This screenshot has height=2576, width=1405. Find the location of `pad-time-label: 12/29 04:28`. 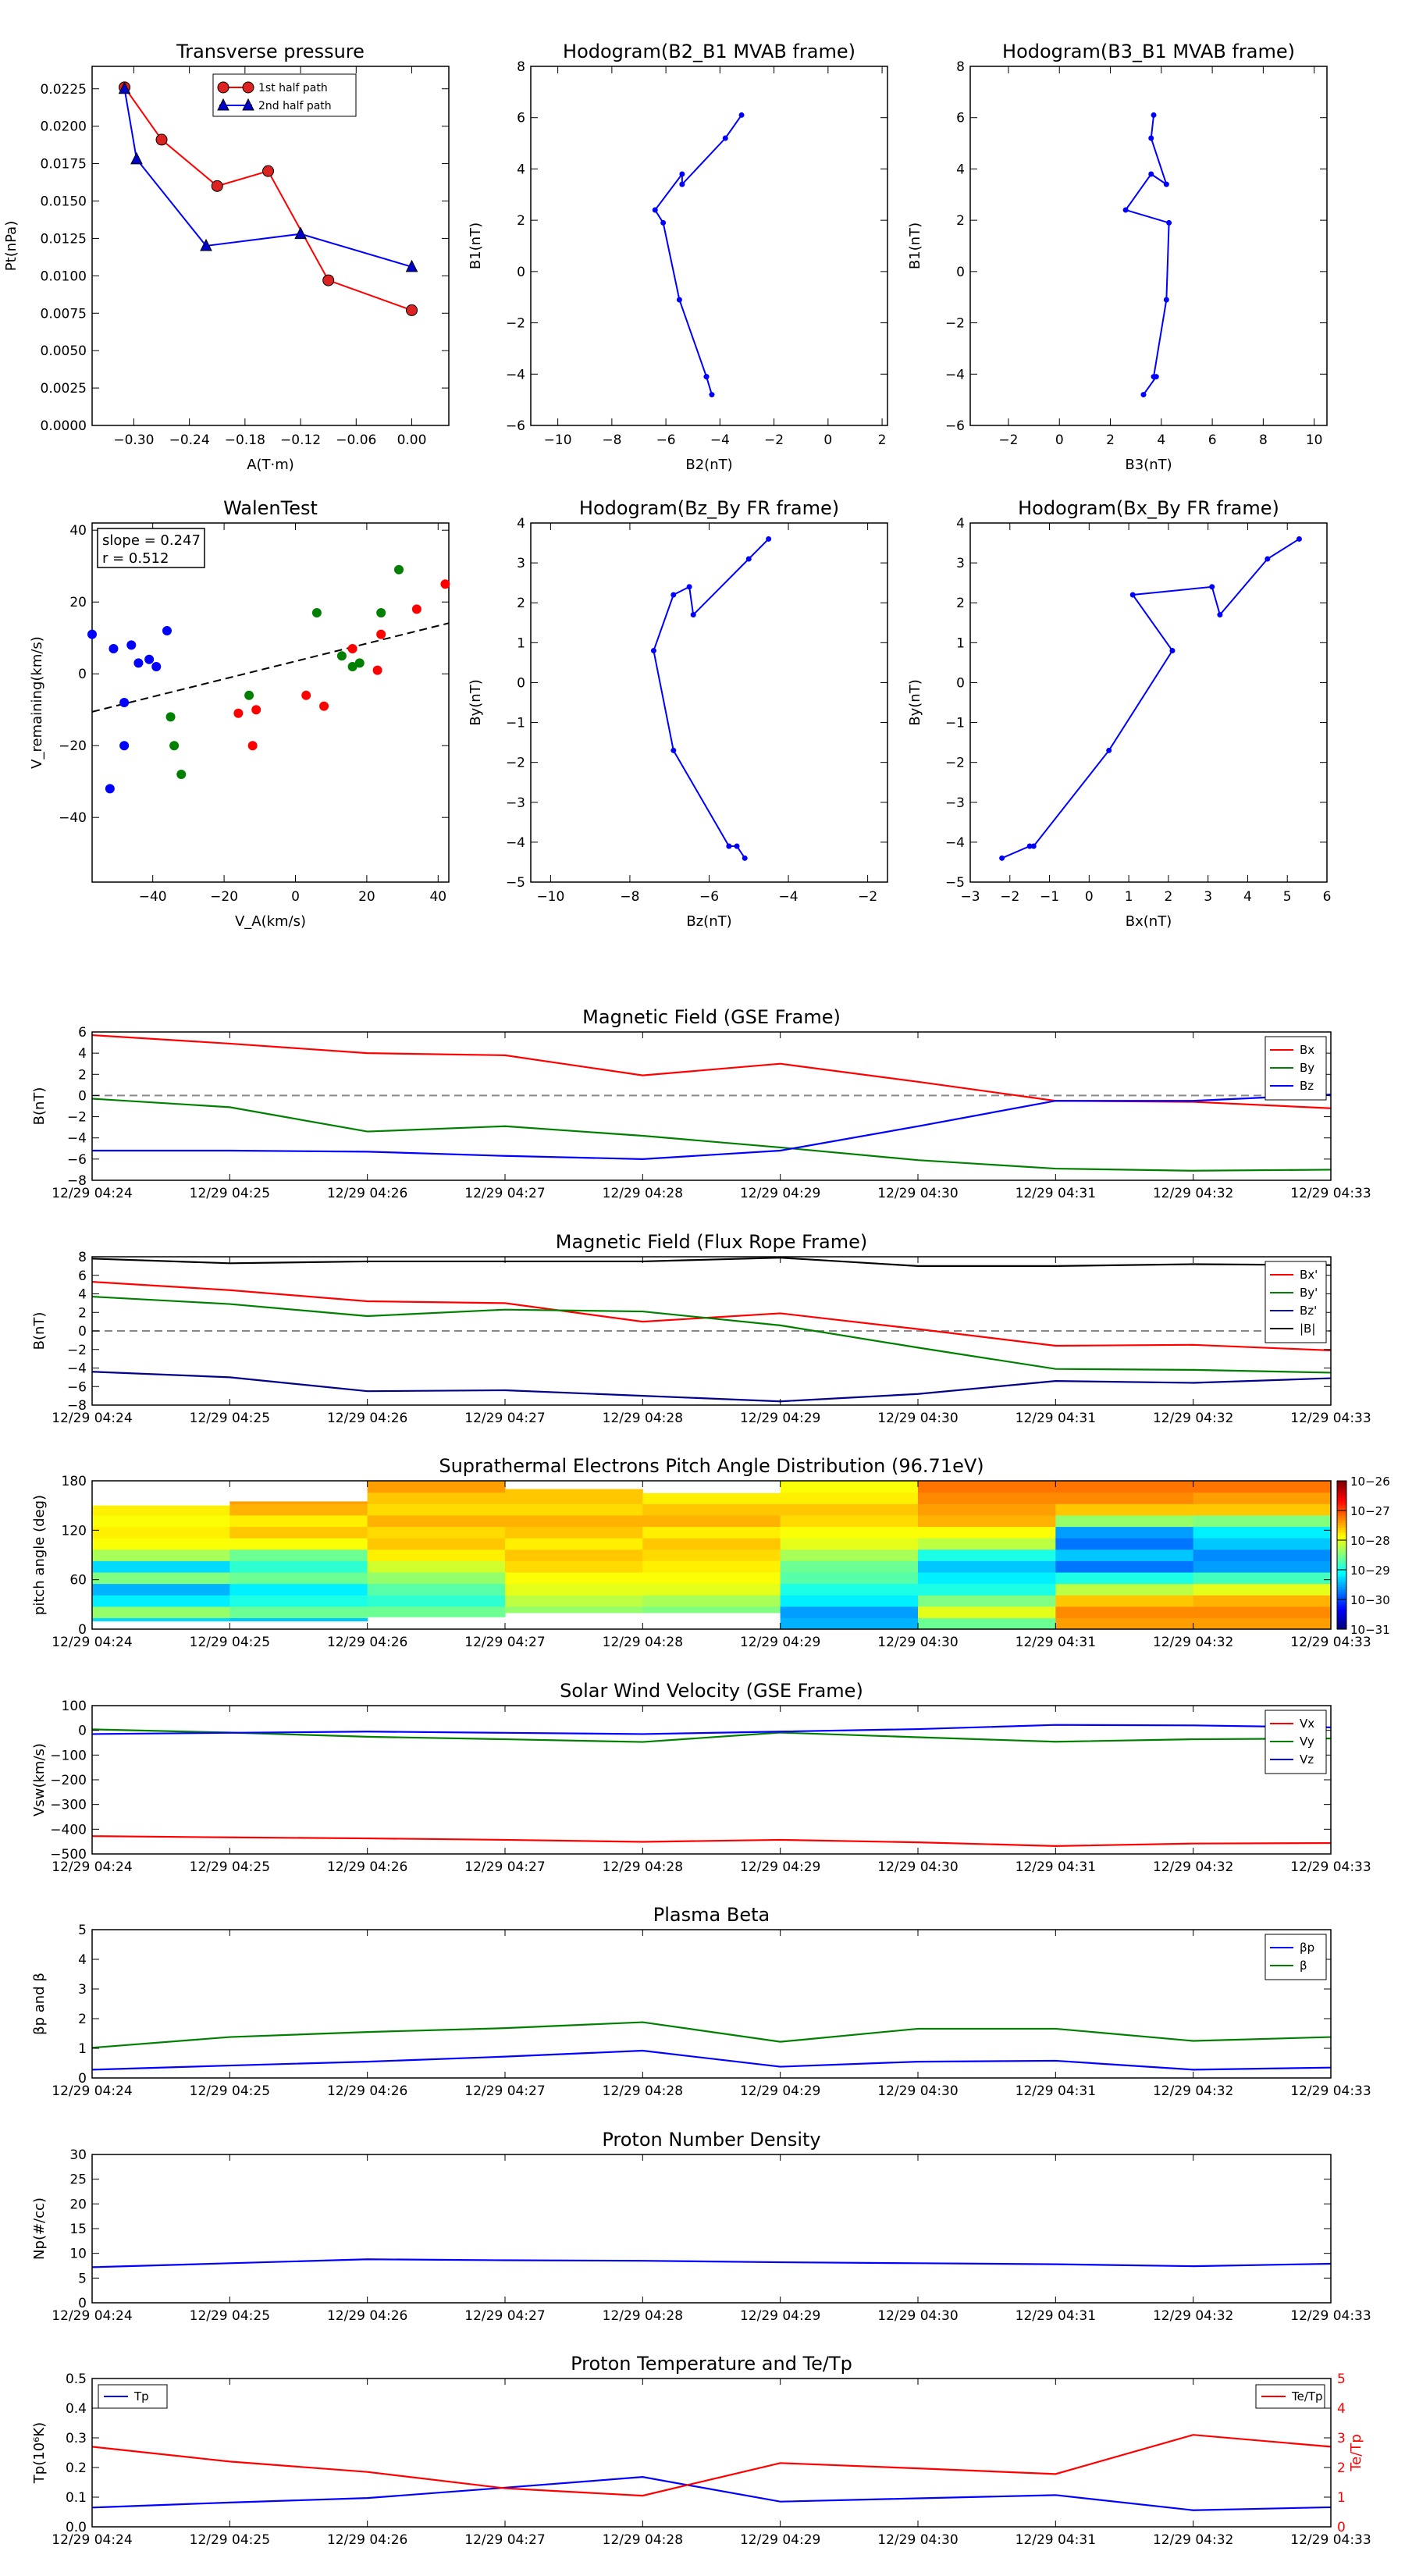

pad-time-label: 12/29 04:28 is located at coordinates (643, 1642).